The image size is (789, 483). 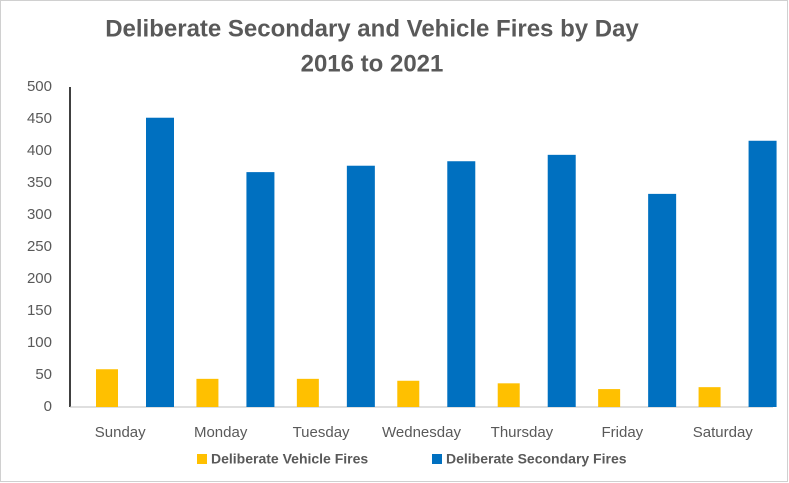 I want to click on y-tick-label: 450, so click(x=39, y=118).